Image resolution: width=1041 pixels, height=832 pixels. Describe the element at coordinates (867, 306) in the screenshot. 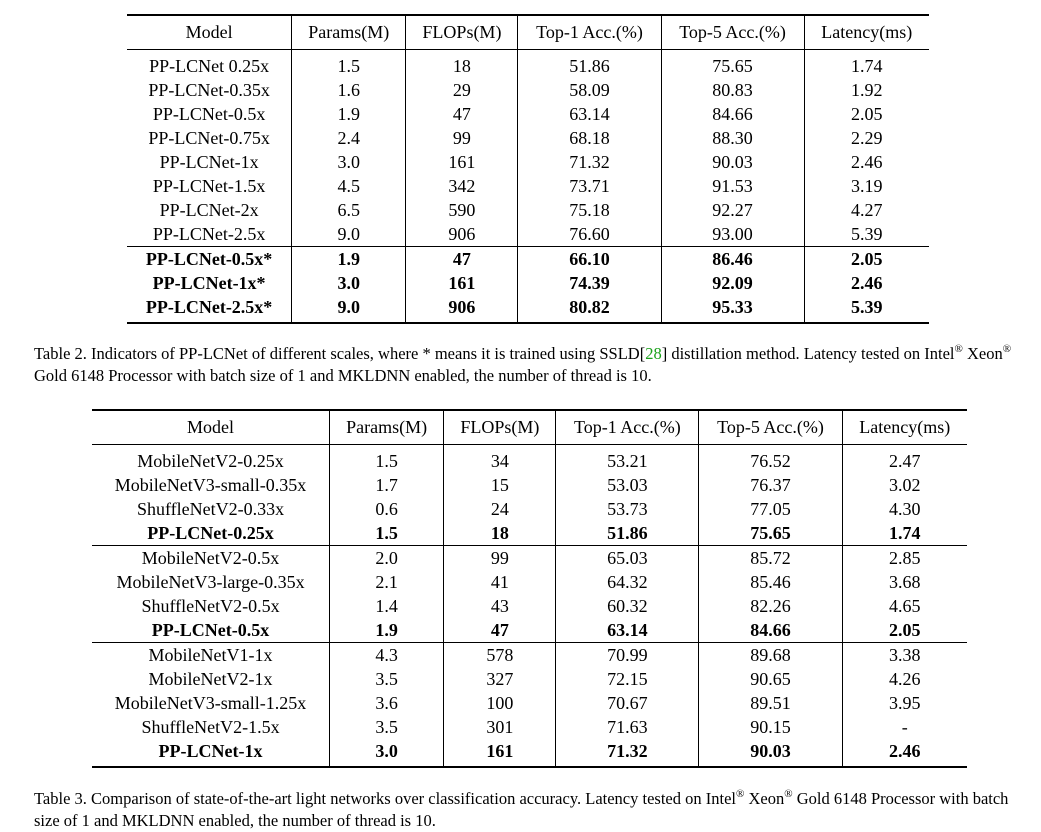

I see `cell-latency: 5.39` at that location.